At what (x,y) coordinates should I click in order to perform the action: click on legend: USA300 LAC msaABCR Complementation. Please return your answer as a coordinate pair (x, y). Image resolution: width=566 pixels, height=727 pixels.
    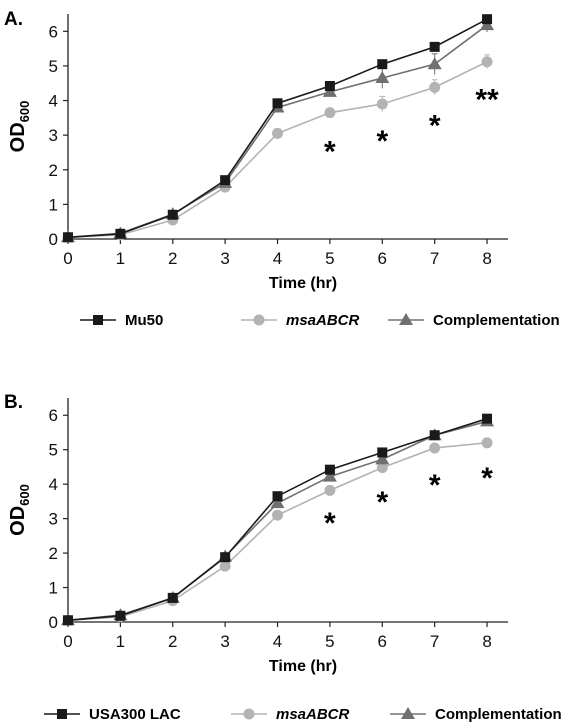
    Looking at the image, I should click on (303, 714).